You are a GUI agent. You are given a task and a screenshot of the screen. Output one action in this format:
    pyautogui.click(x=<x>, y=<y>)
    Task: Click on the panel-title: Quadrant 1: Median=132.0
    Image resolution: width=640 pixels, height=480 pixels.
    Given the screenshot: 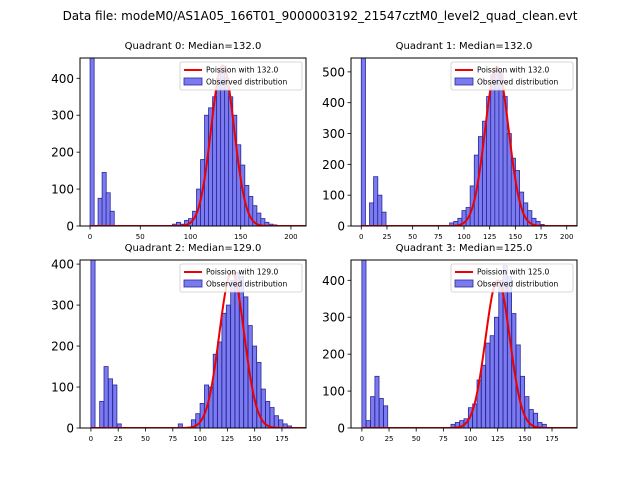 What is the action you would take?
    pyautogui.click(x=464, y=46)
    